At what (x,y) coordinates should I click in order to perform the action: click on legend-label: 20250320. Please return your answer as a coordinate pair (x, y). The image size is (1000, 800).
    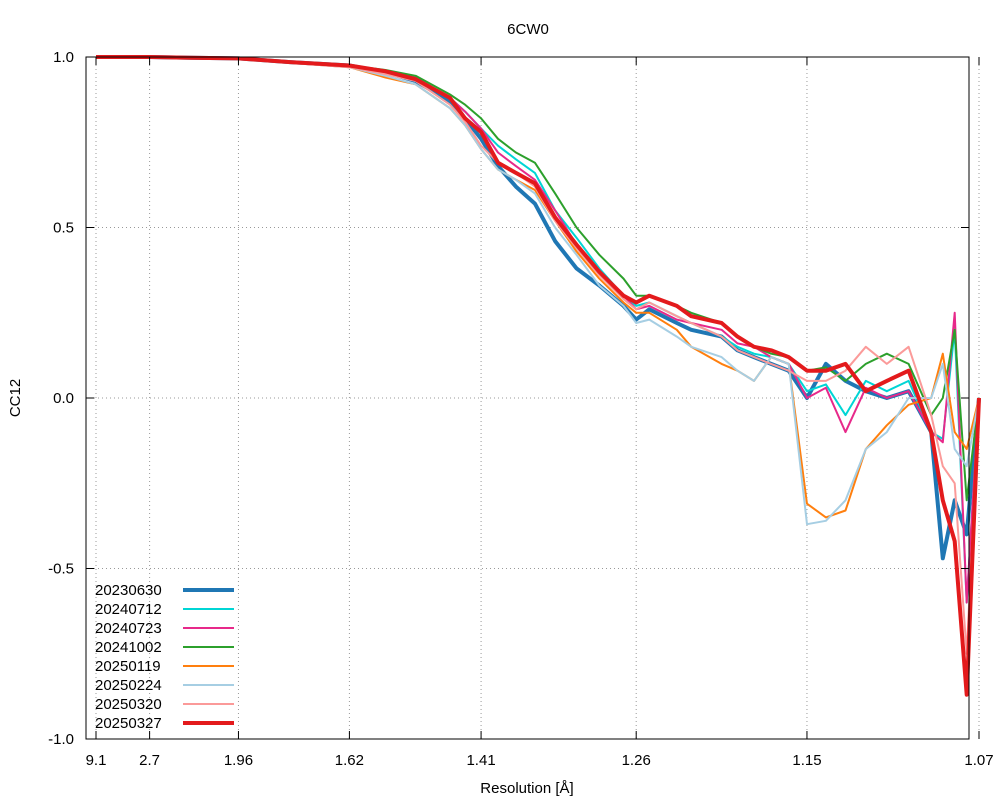
    Looking at the image, I should click on (128, 704).